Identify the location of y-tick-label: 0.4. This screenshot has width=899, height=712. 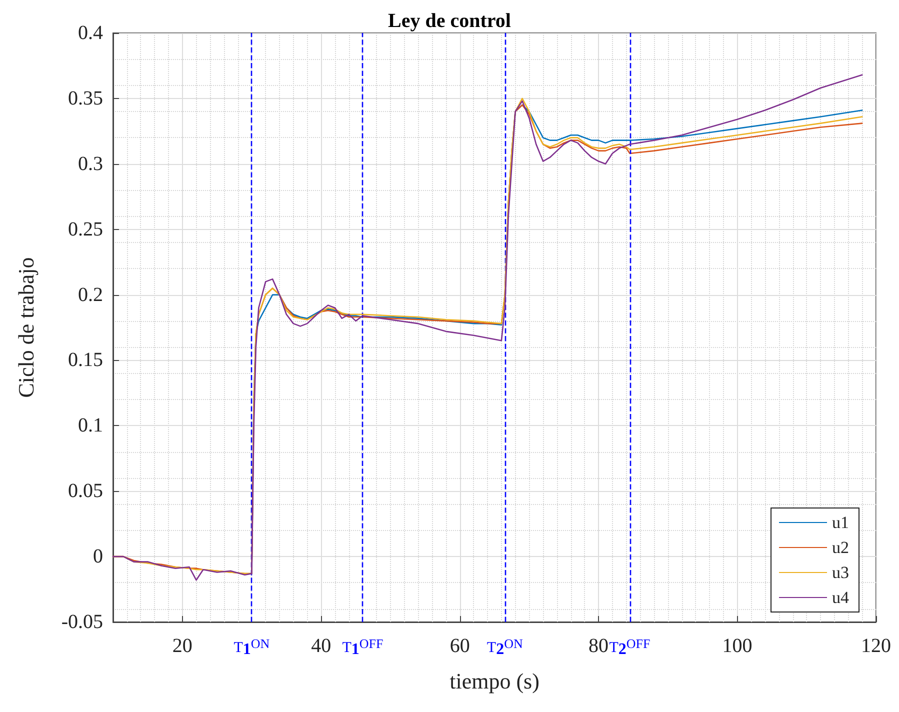
(90, 33).